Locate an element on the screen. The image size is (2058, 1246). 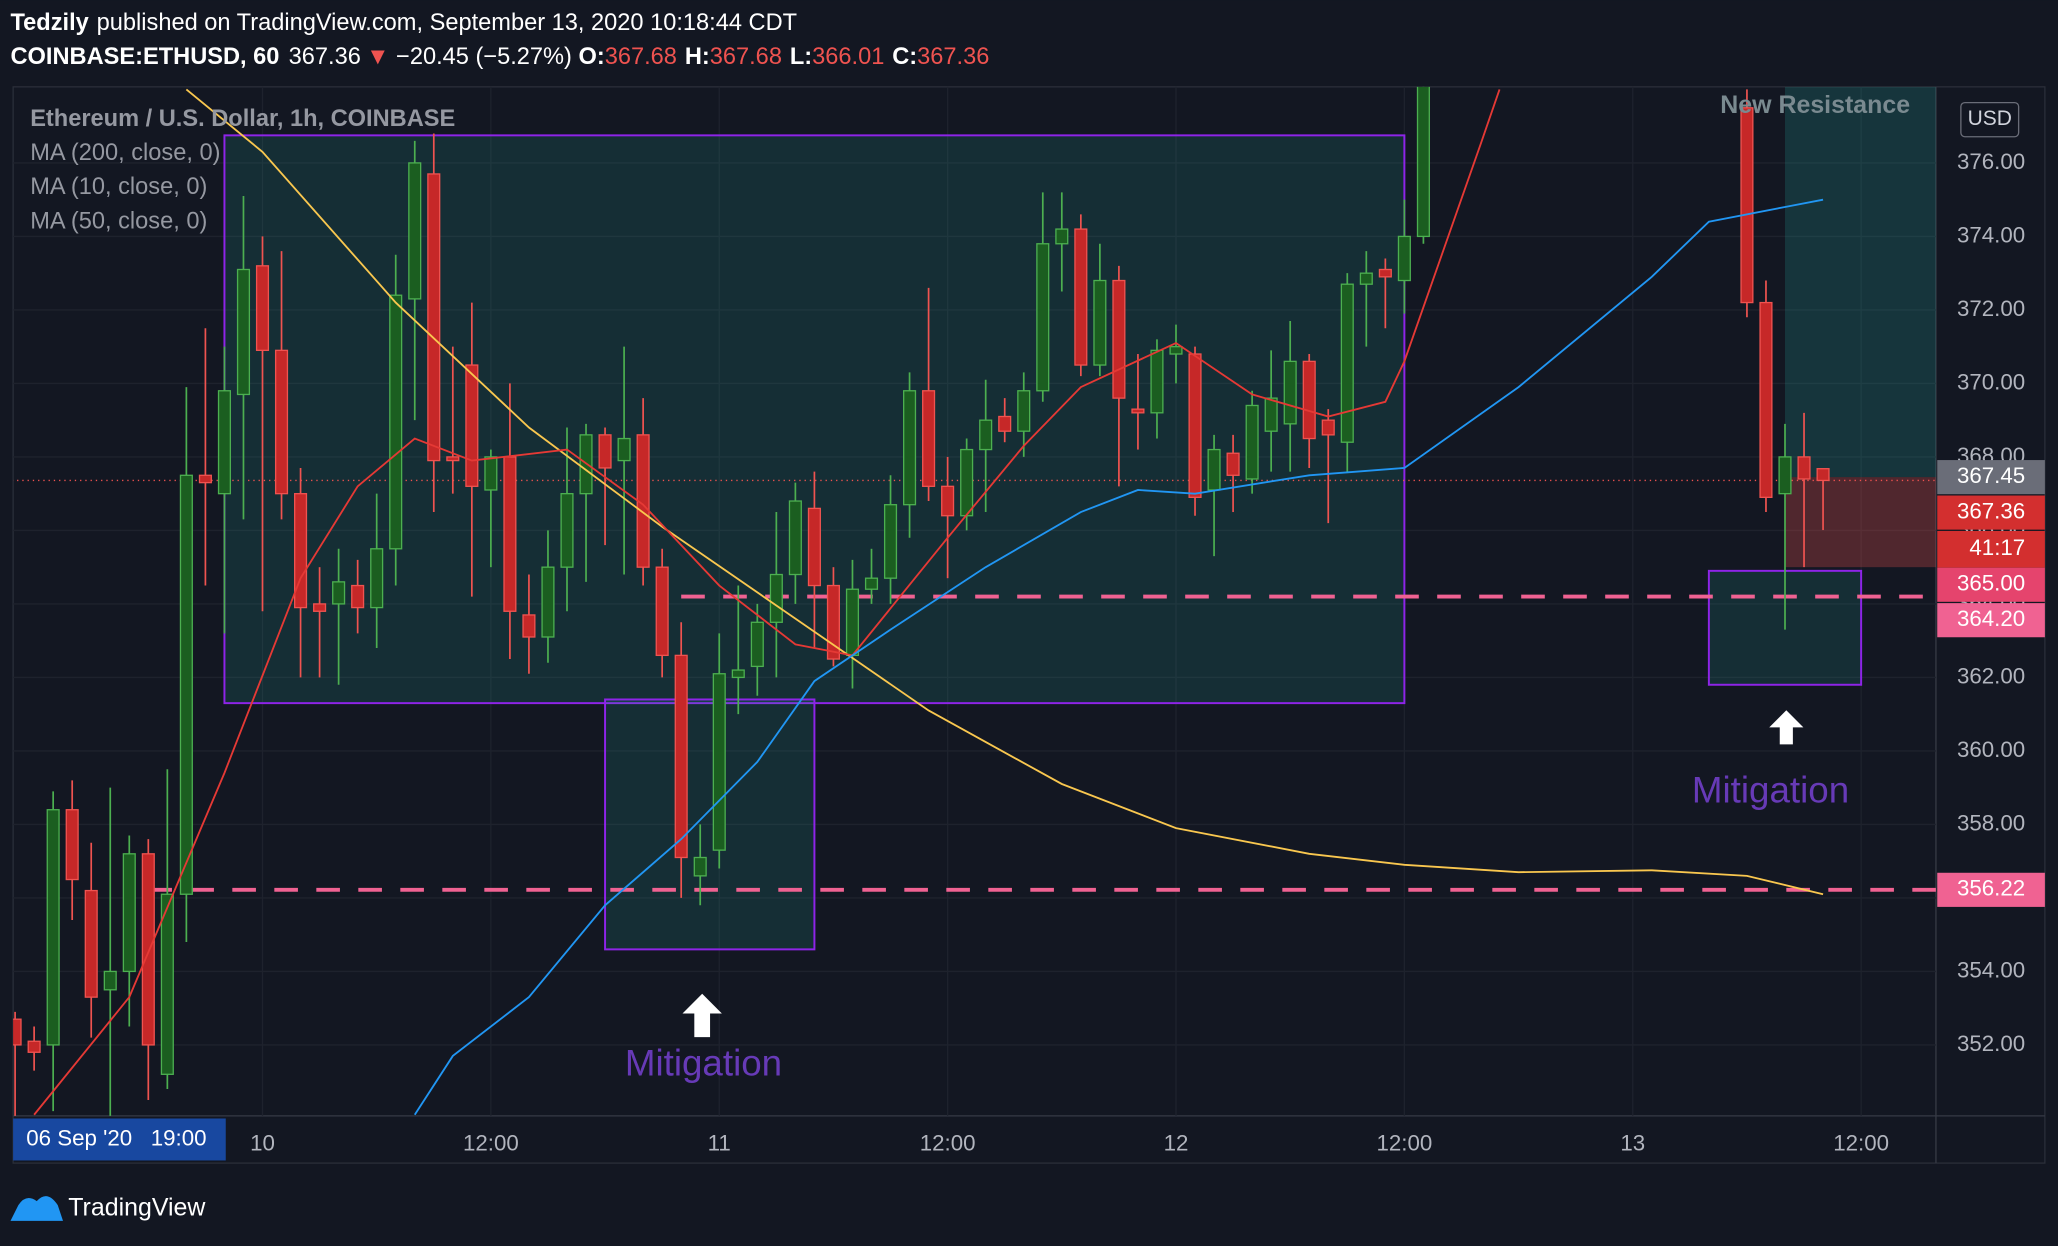
change: −20.45 (−5.27%) is located at coordinates (484, 57).